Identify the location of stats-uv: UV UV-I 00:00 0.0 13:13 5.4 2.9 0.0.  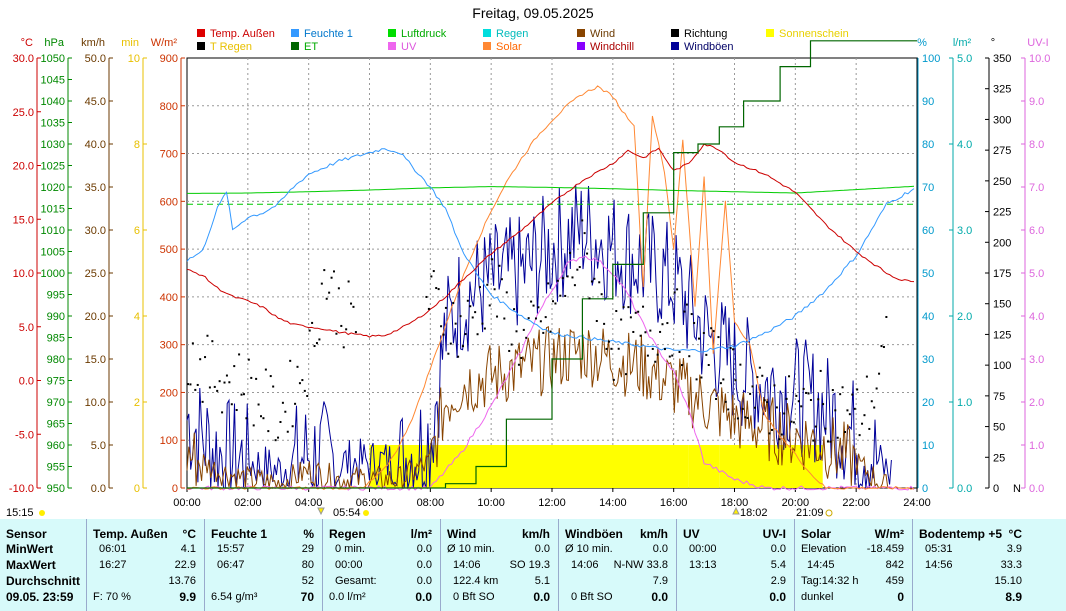
(735, 565).